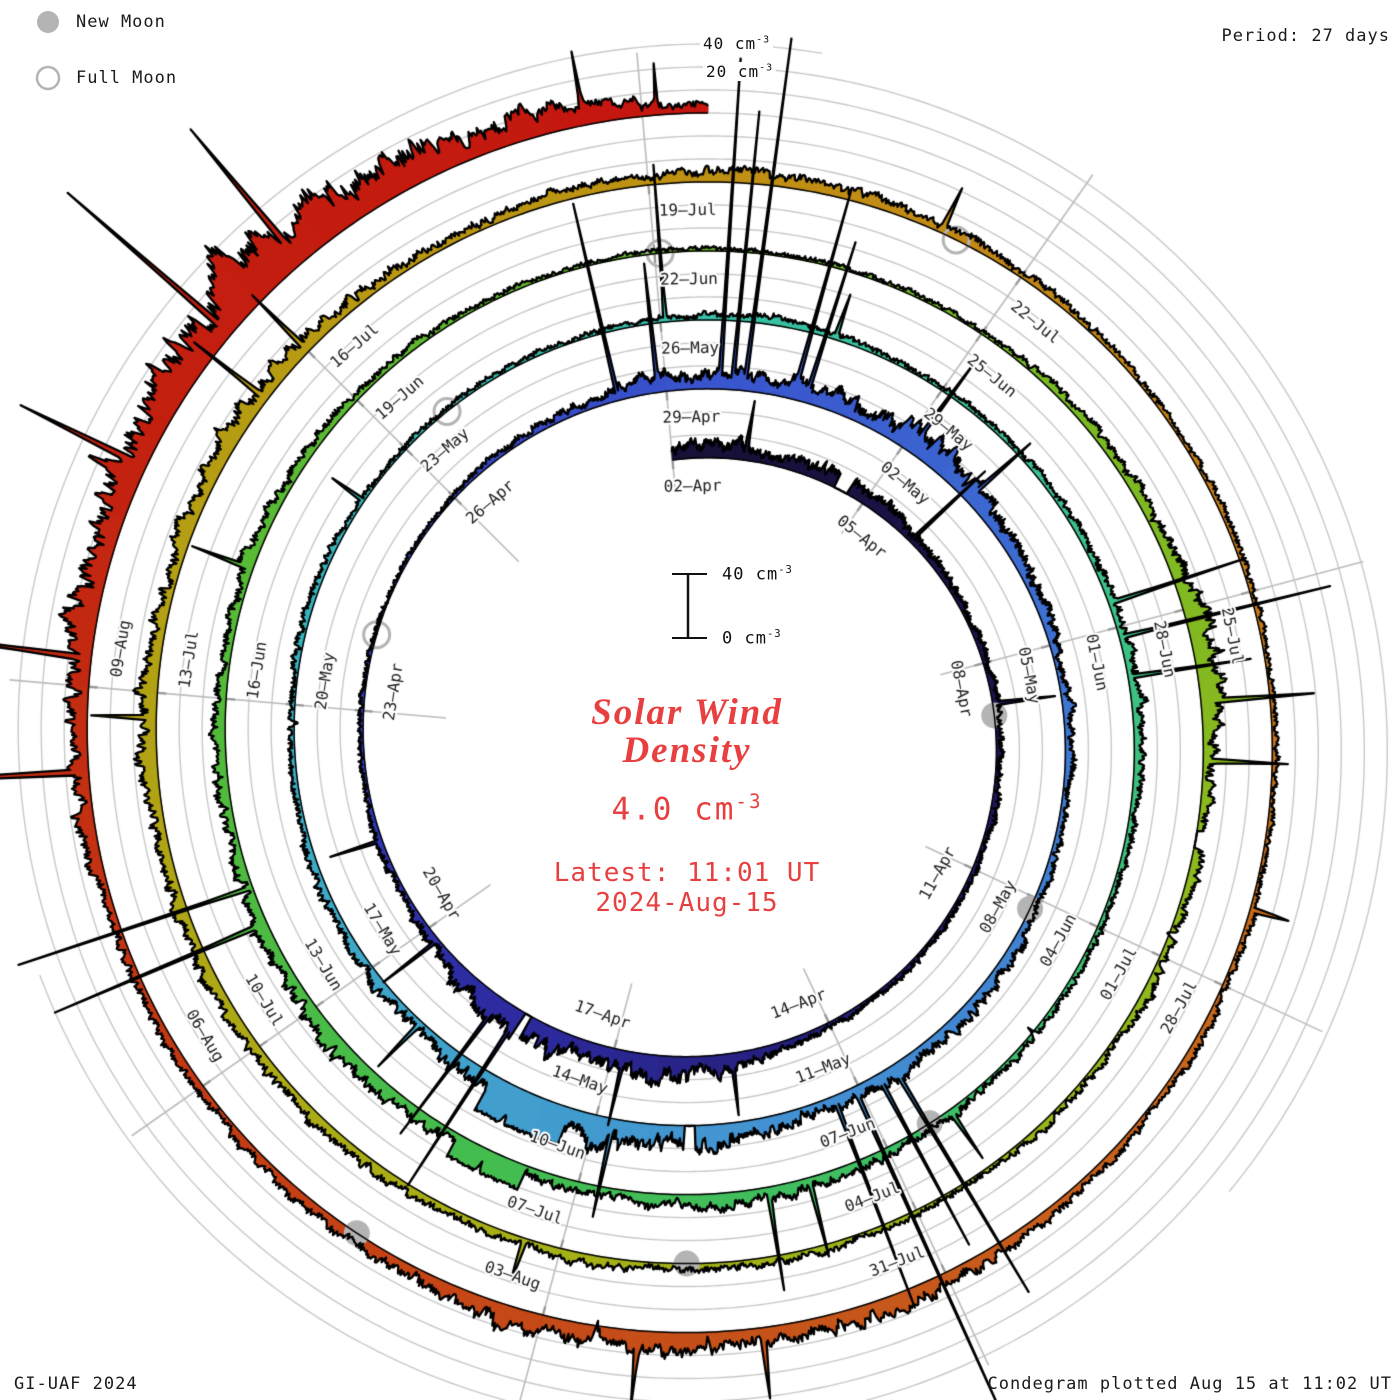 This screenshot has height=1400, width=1400. Describe the element at coordinates (689, 606) in the screenshot. I see `density-scalebar` at that location.